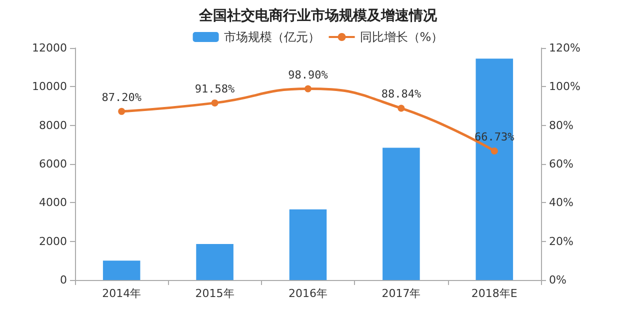  What do you see at coordinates (53, 241) in the screenshot?
I see `y-tick-label: 2000` at bounding box center [53, 241].